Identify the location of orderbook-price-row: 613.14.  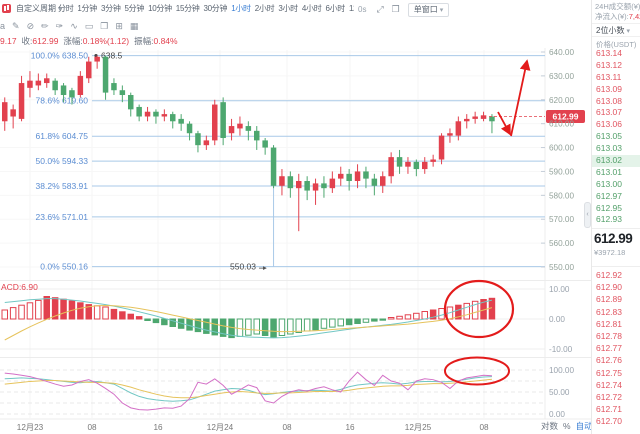
(609, 53).